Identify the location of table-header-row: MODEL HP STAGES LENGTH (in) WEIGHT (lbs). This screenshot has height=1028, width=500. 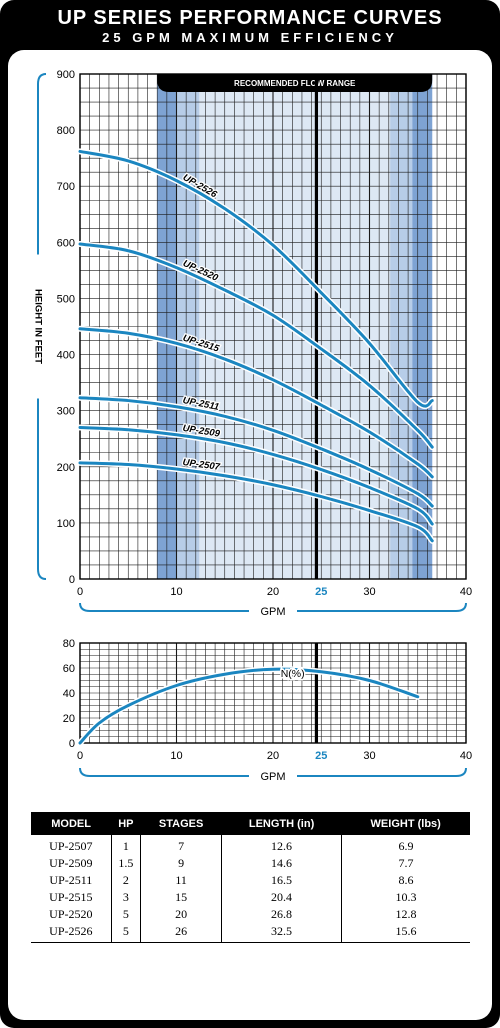
(250, 823).